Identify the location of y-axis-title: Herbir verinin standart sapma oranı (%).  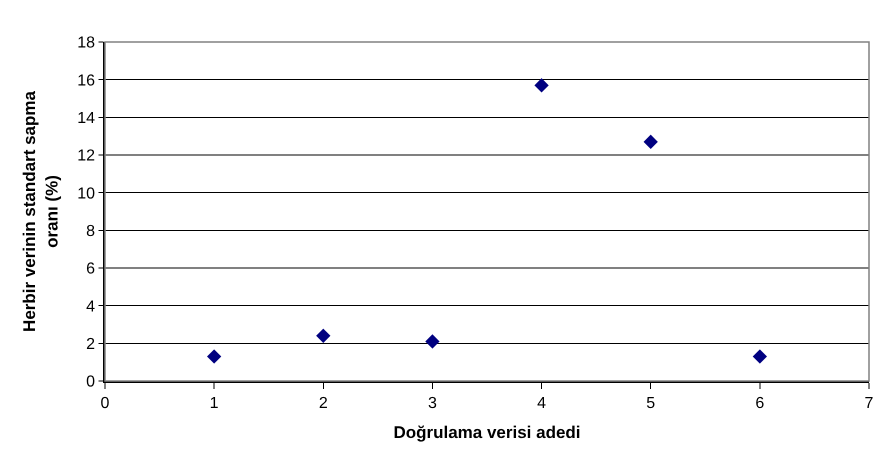
(41, 211).